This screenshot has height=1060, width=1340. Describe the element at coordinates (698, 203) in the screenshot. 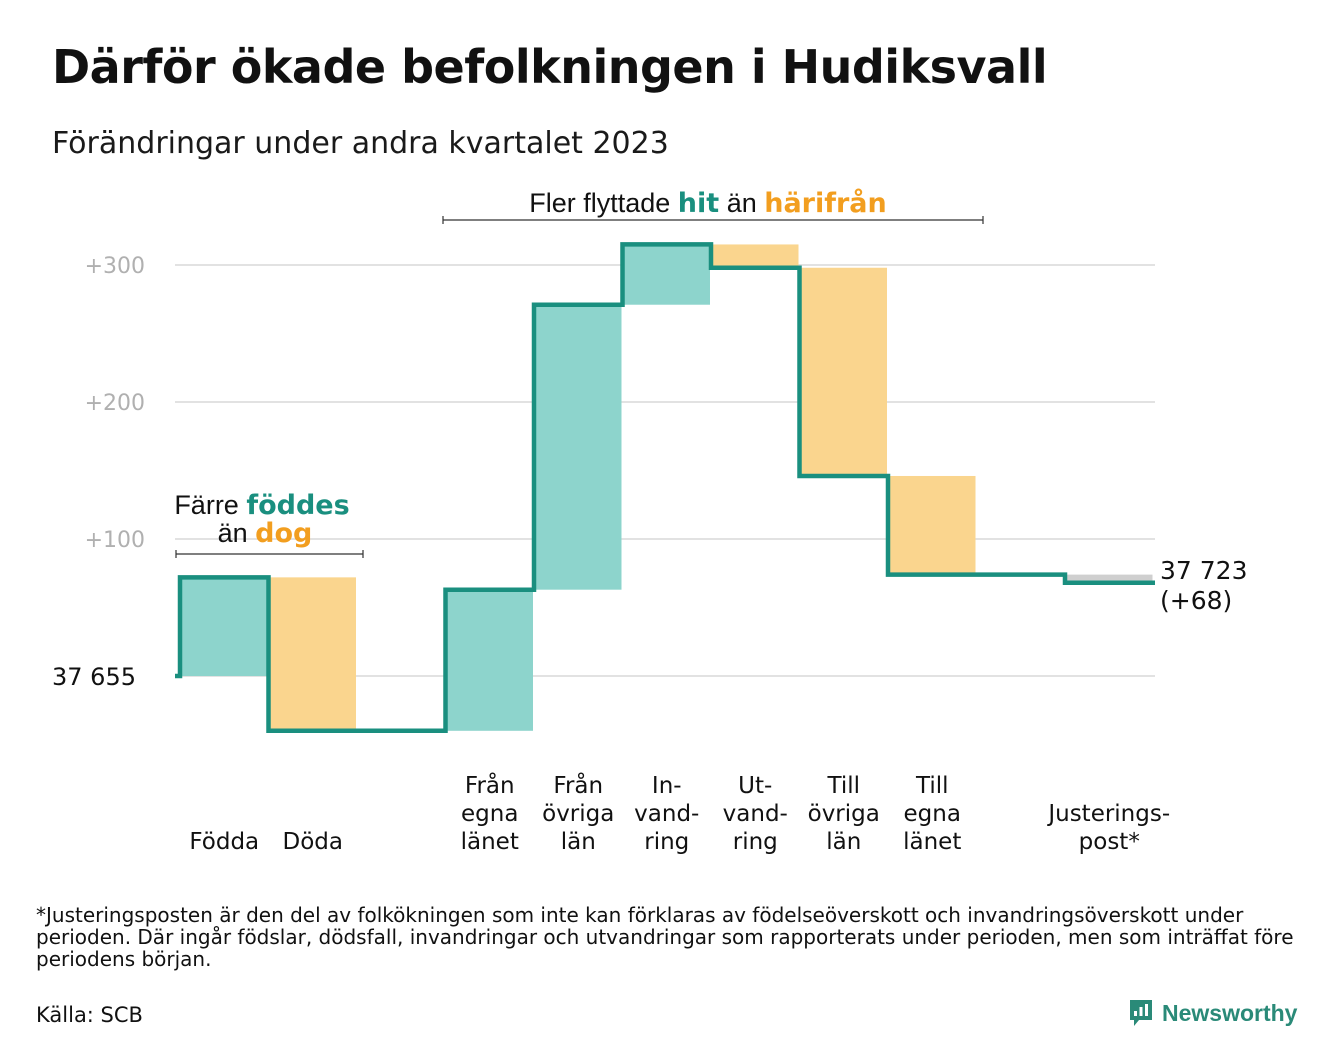

I see `moves-in-highlight: hit` at that location.